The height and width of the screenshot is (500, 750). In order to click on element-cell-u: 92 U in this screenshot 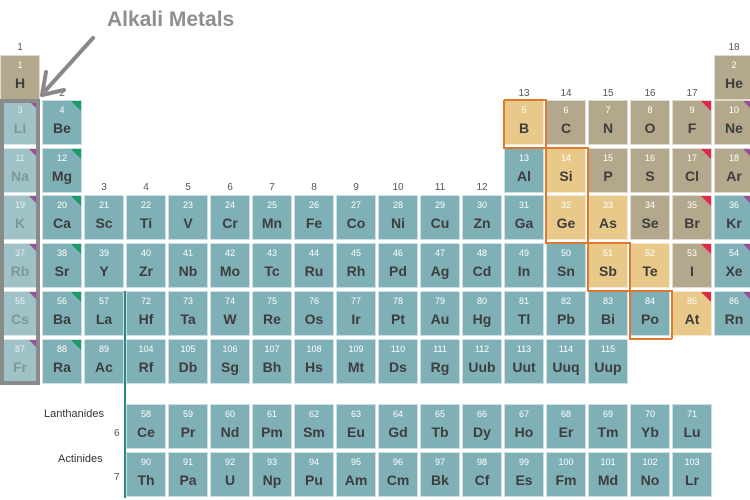, I will do `click(230, 474)`.